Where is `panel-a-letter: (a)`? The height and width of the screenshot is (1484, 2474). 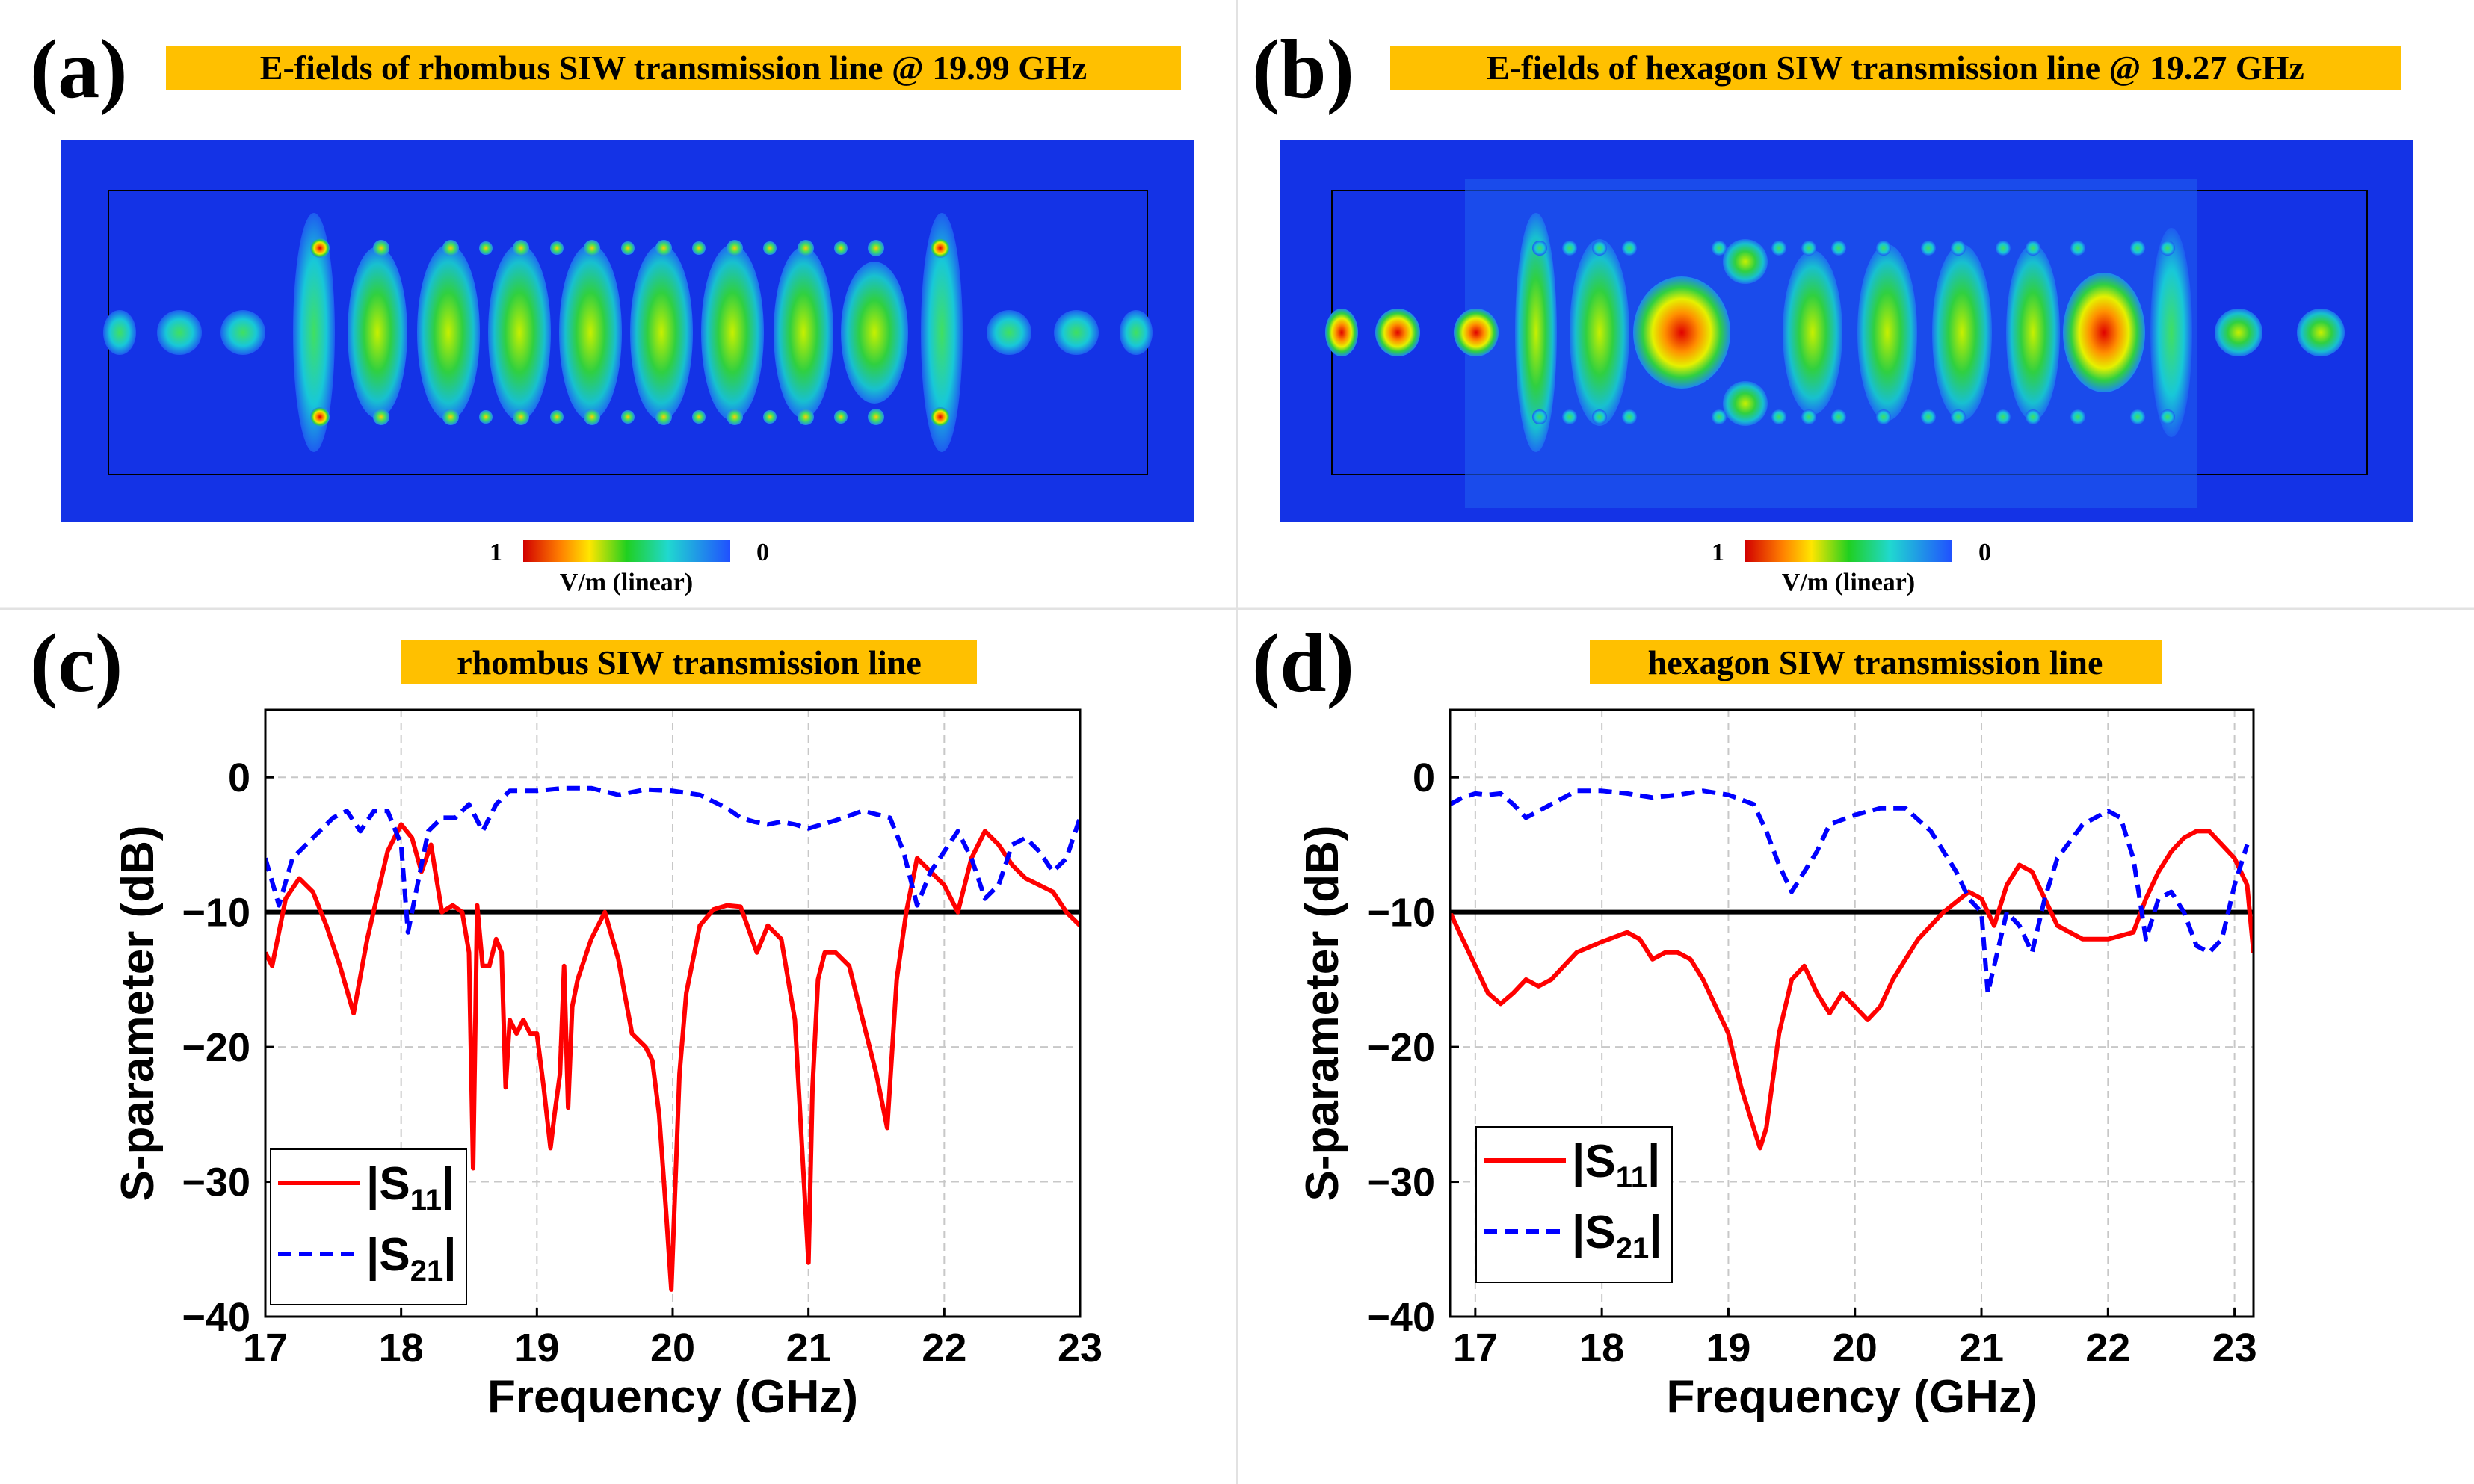
panel-a-letter: (a) is located at coordinates (79, 69).